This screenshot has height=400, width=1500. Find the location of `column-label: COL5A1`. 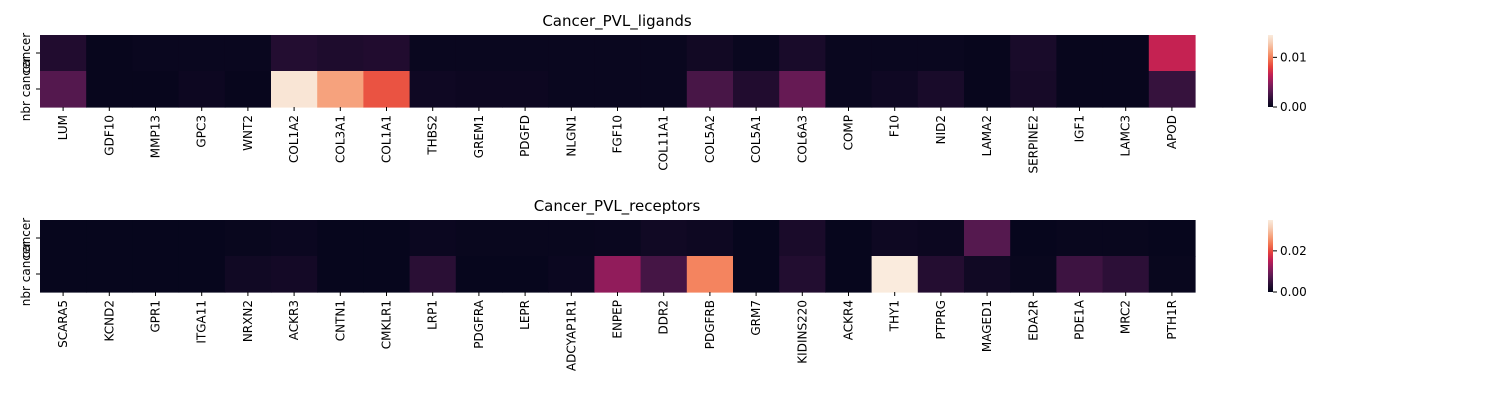

column-label: COL5A1 is located at coordinates (756, 139).